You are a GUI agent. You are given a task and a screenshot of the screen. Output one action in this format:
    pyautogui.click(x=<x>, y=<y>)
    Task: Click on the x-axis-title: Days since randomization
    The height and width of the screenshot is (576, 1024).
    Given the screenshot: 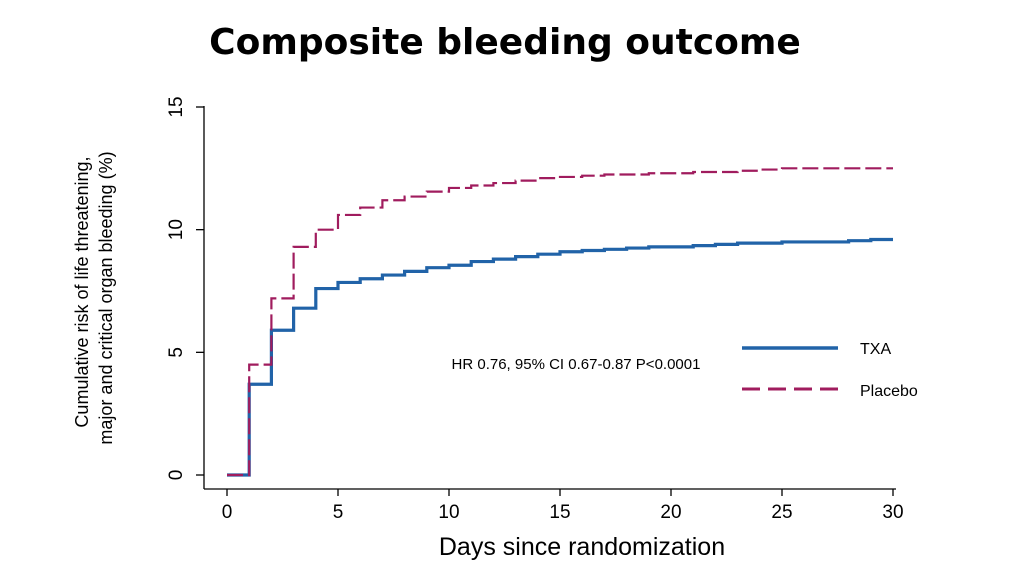 What is the action you would take?
    pyautogui.click(x=582, y=547)
    